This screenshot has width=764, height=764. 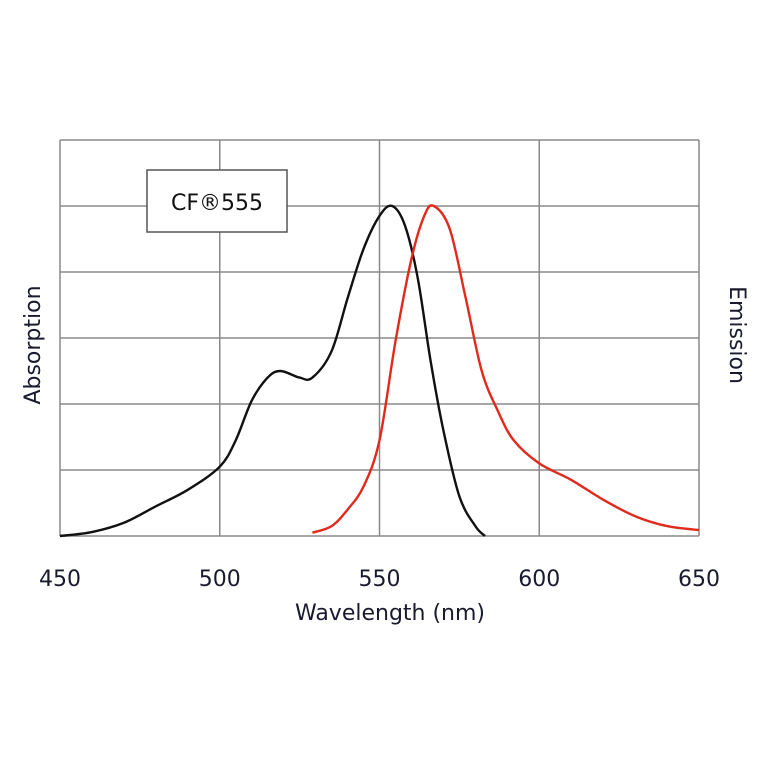 I want to click on legend: CF®555, so click(x=217, y=201).